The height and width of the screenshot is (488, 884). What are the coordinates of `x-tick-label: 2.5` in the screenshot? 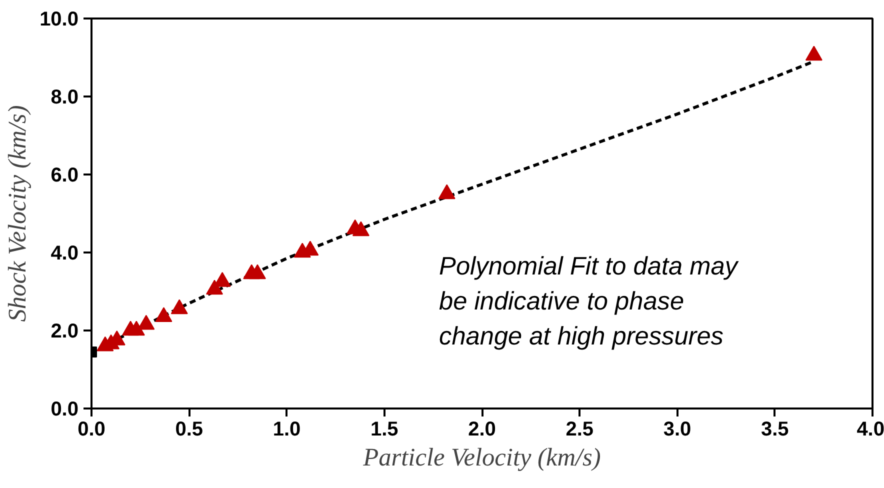 It's located at (580, 429).